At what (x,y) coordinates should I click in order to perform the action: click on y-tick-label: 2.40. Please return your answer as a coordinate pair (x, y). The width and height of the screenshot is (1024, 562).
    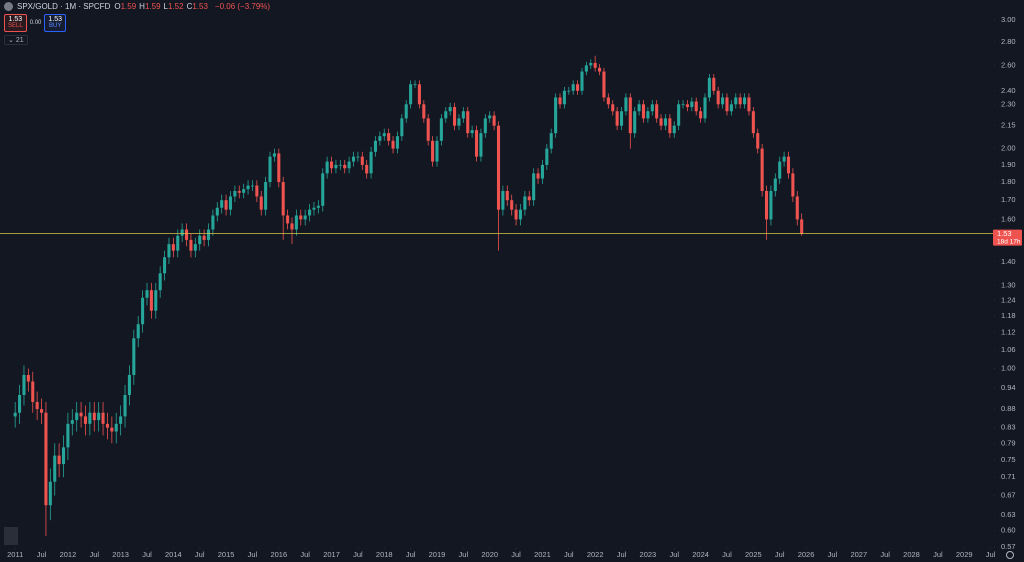
    Looking at the image, I should click on (1008, 90).